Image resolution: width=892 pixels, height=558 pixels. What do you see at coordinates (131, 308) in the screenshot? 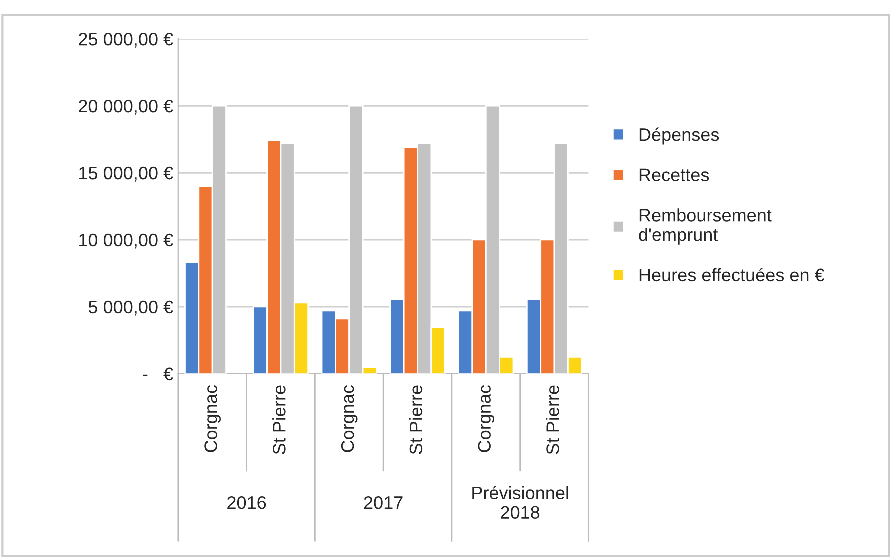
I see `y-tick-label: 5 000,00 €` at bounding box center [131, 308].